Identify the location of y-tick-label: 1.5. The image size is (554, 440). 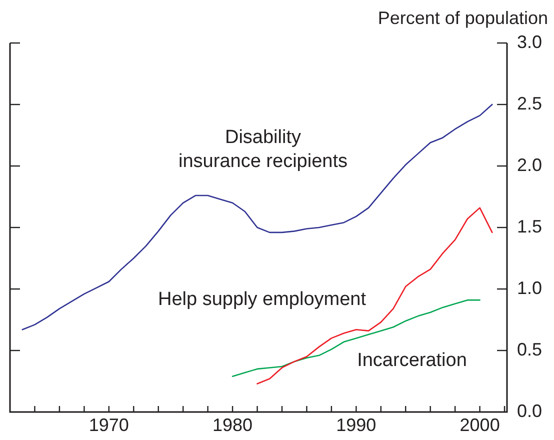
(529, 226).